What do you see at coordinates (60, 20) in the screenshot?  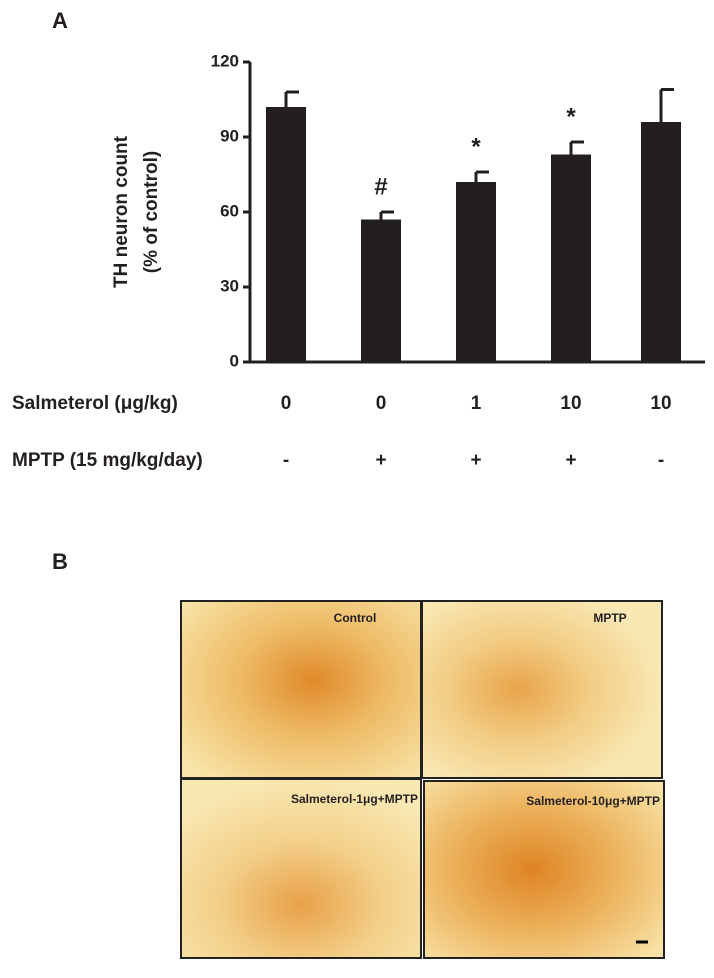 I see `panel-label: A` at bounding box center [60, 20].